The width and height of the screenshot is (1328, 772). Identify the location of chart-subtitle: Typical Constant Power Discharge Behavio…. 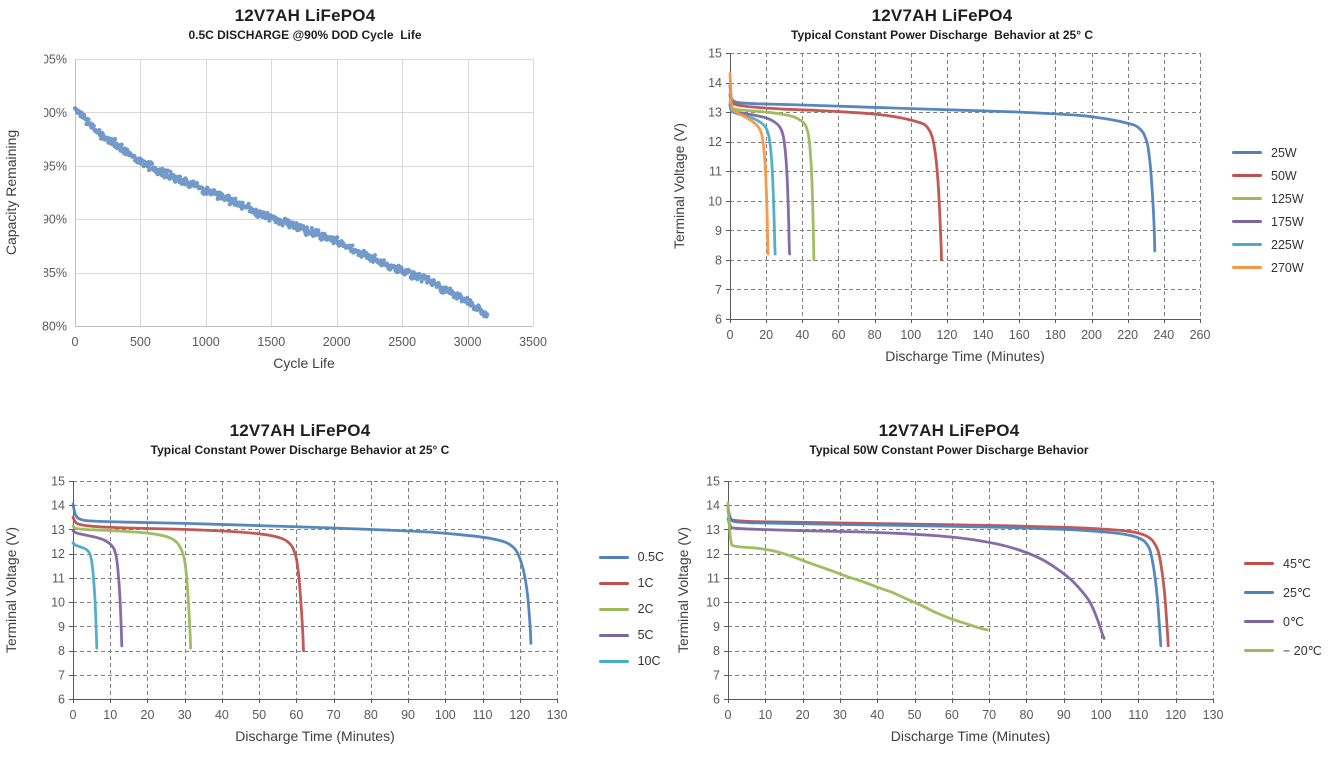
(942, 35).